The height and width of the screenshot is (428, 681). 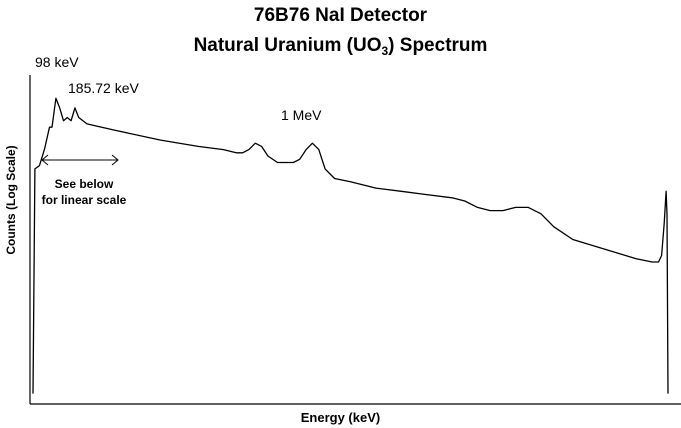 I want to click on annotation-98kev: 98 keV, so click(x=57, y=62).